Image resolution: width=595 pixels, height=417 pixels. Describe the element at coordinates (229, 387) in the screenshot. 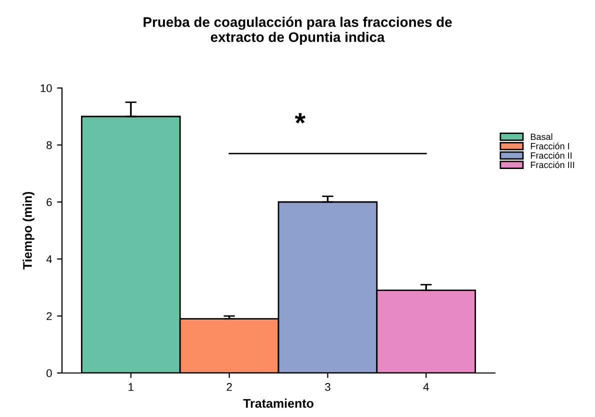

I see `x-tick-label: 2` at that location.